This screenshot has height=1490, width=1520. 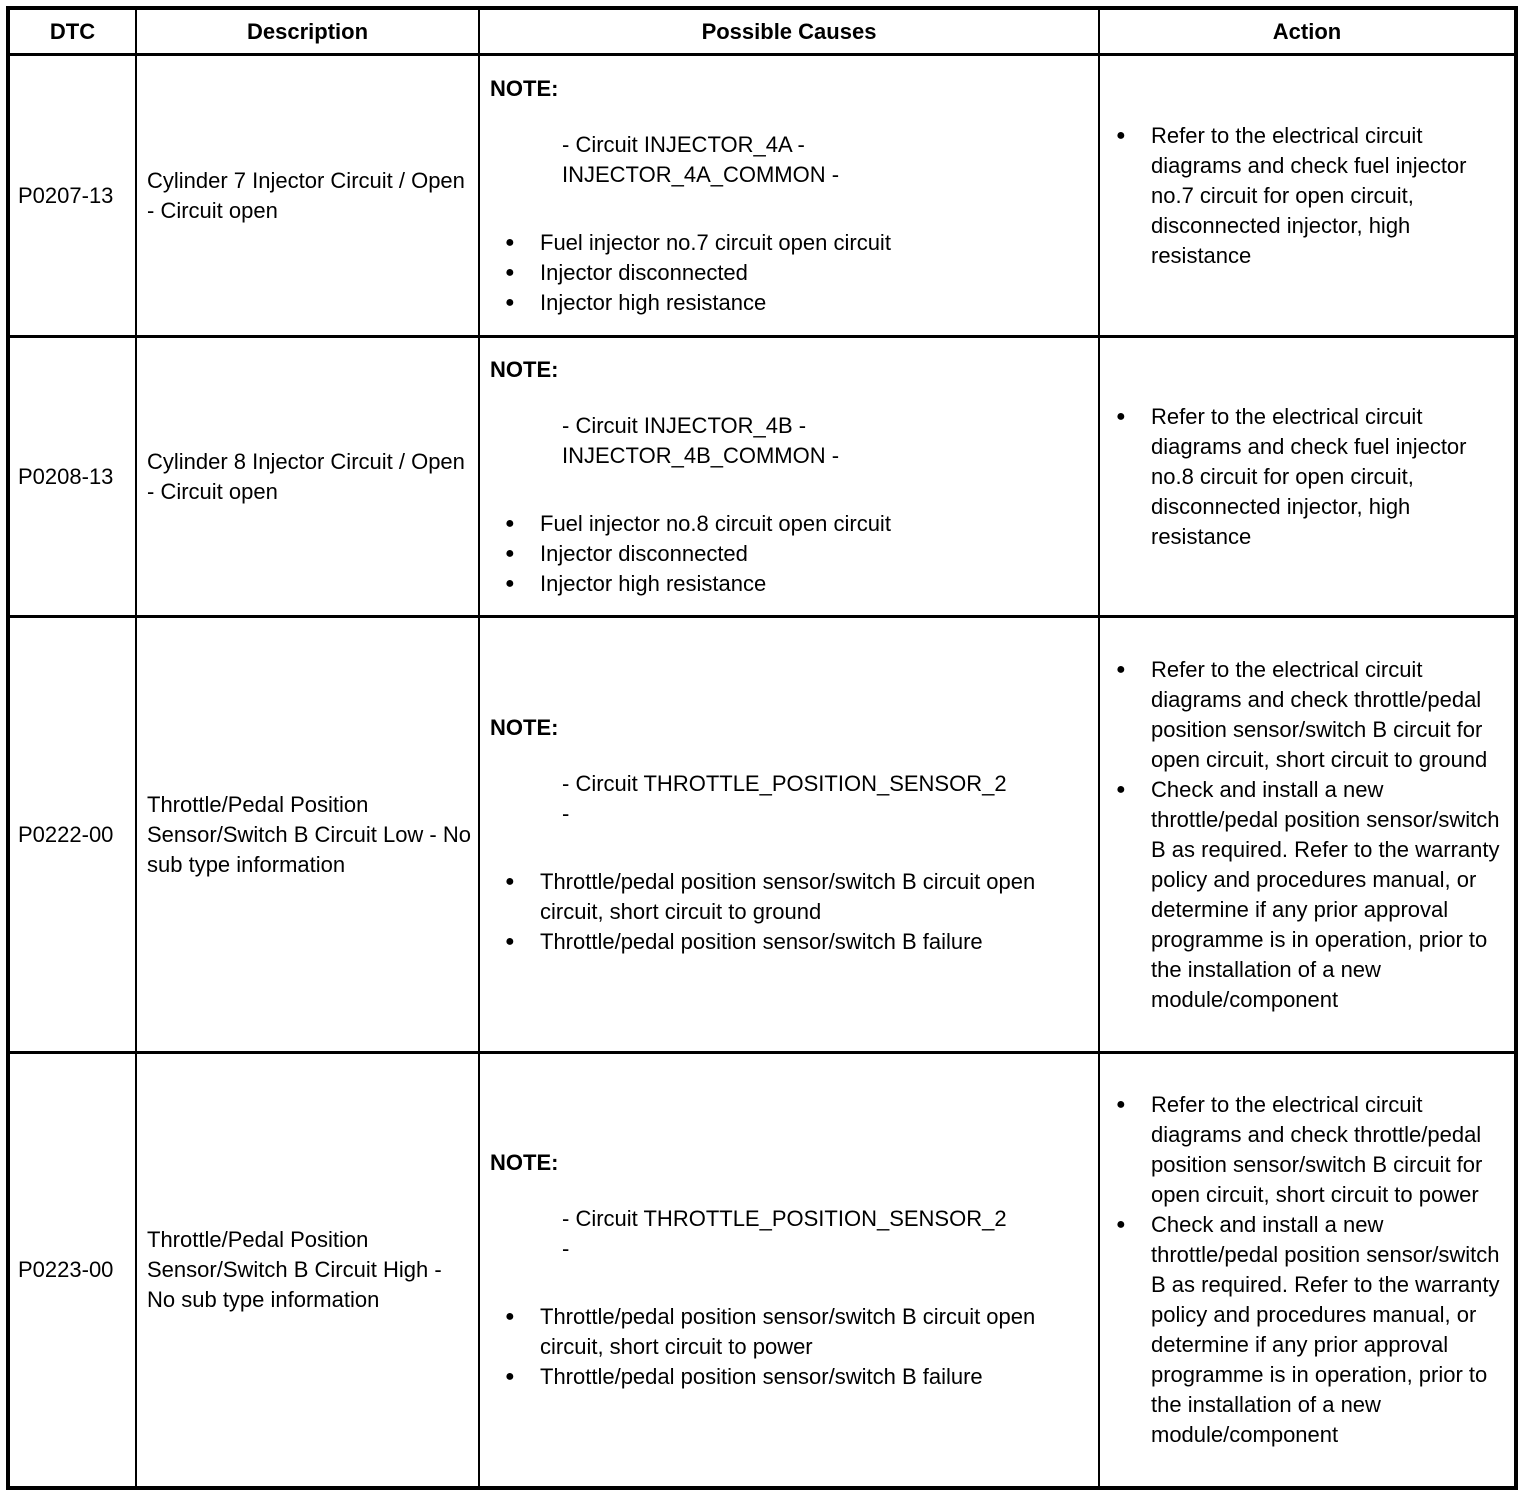 I want to click on cause-item: ● Fuel injector no.7 circuit open circuit, so click(x=789, y=243).